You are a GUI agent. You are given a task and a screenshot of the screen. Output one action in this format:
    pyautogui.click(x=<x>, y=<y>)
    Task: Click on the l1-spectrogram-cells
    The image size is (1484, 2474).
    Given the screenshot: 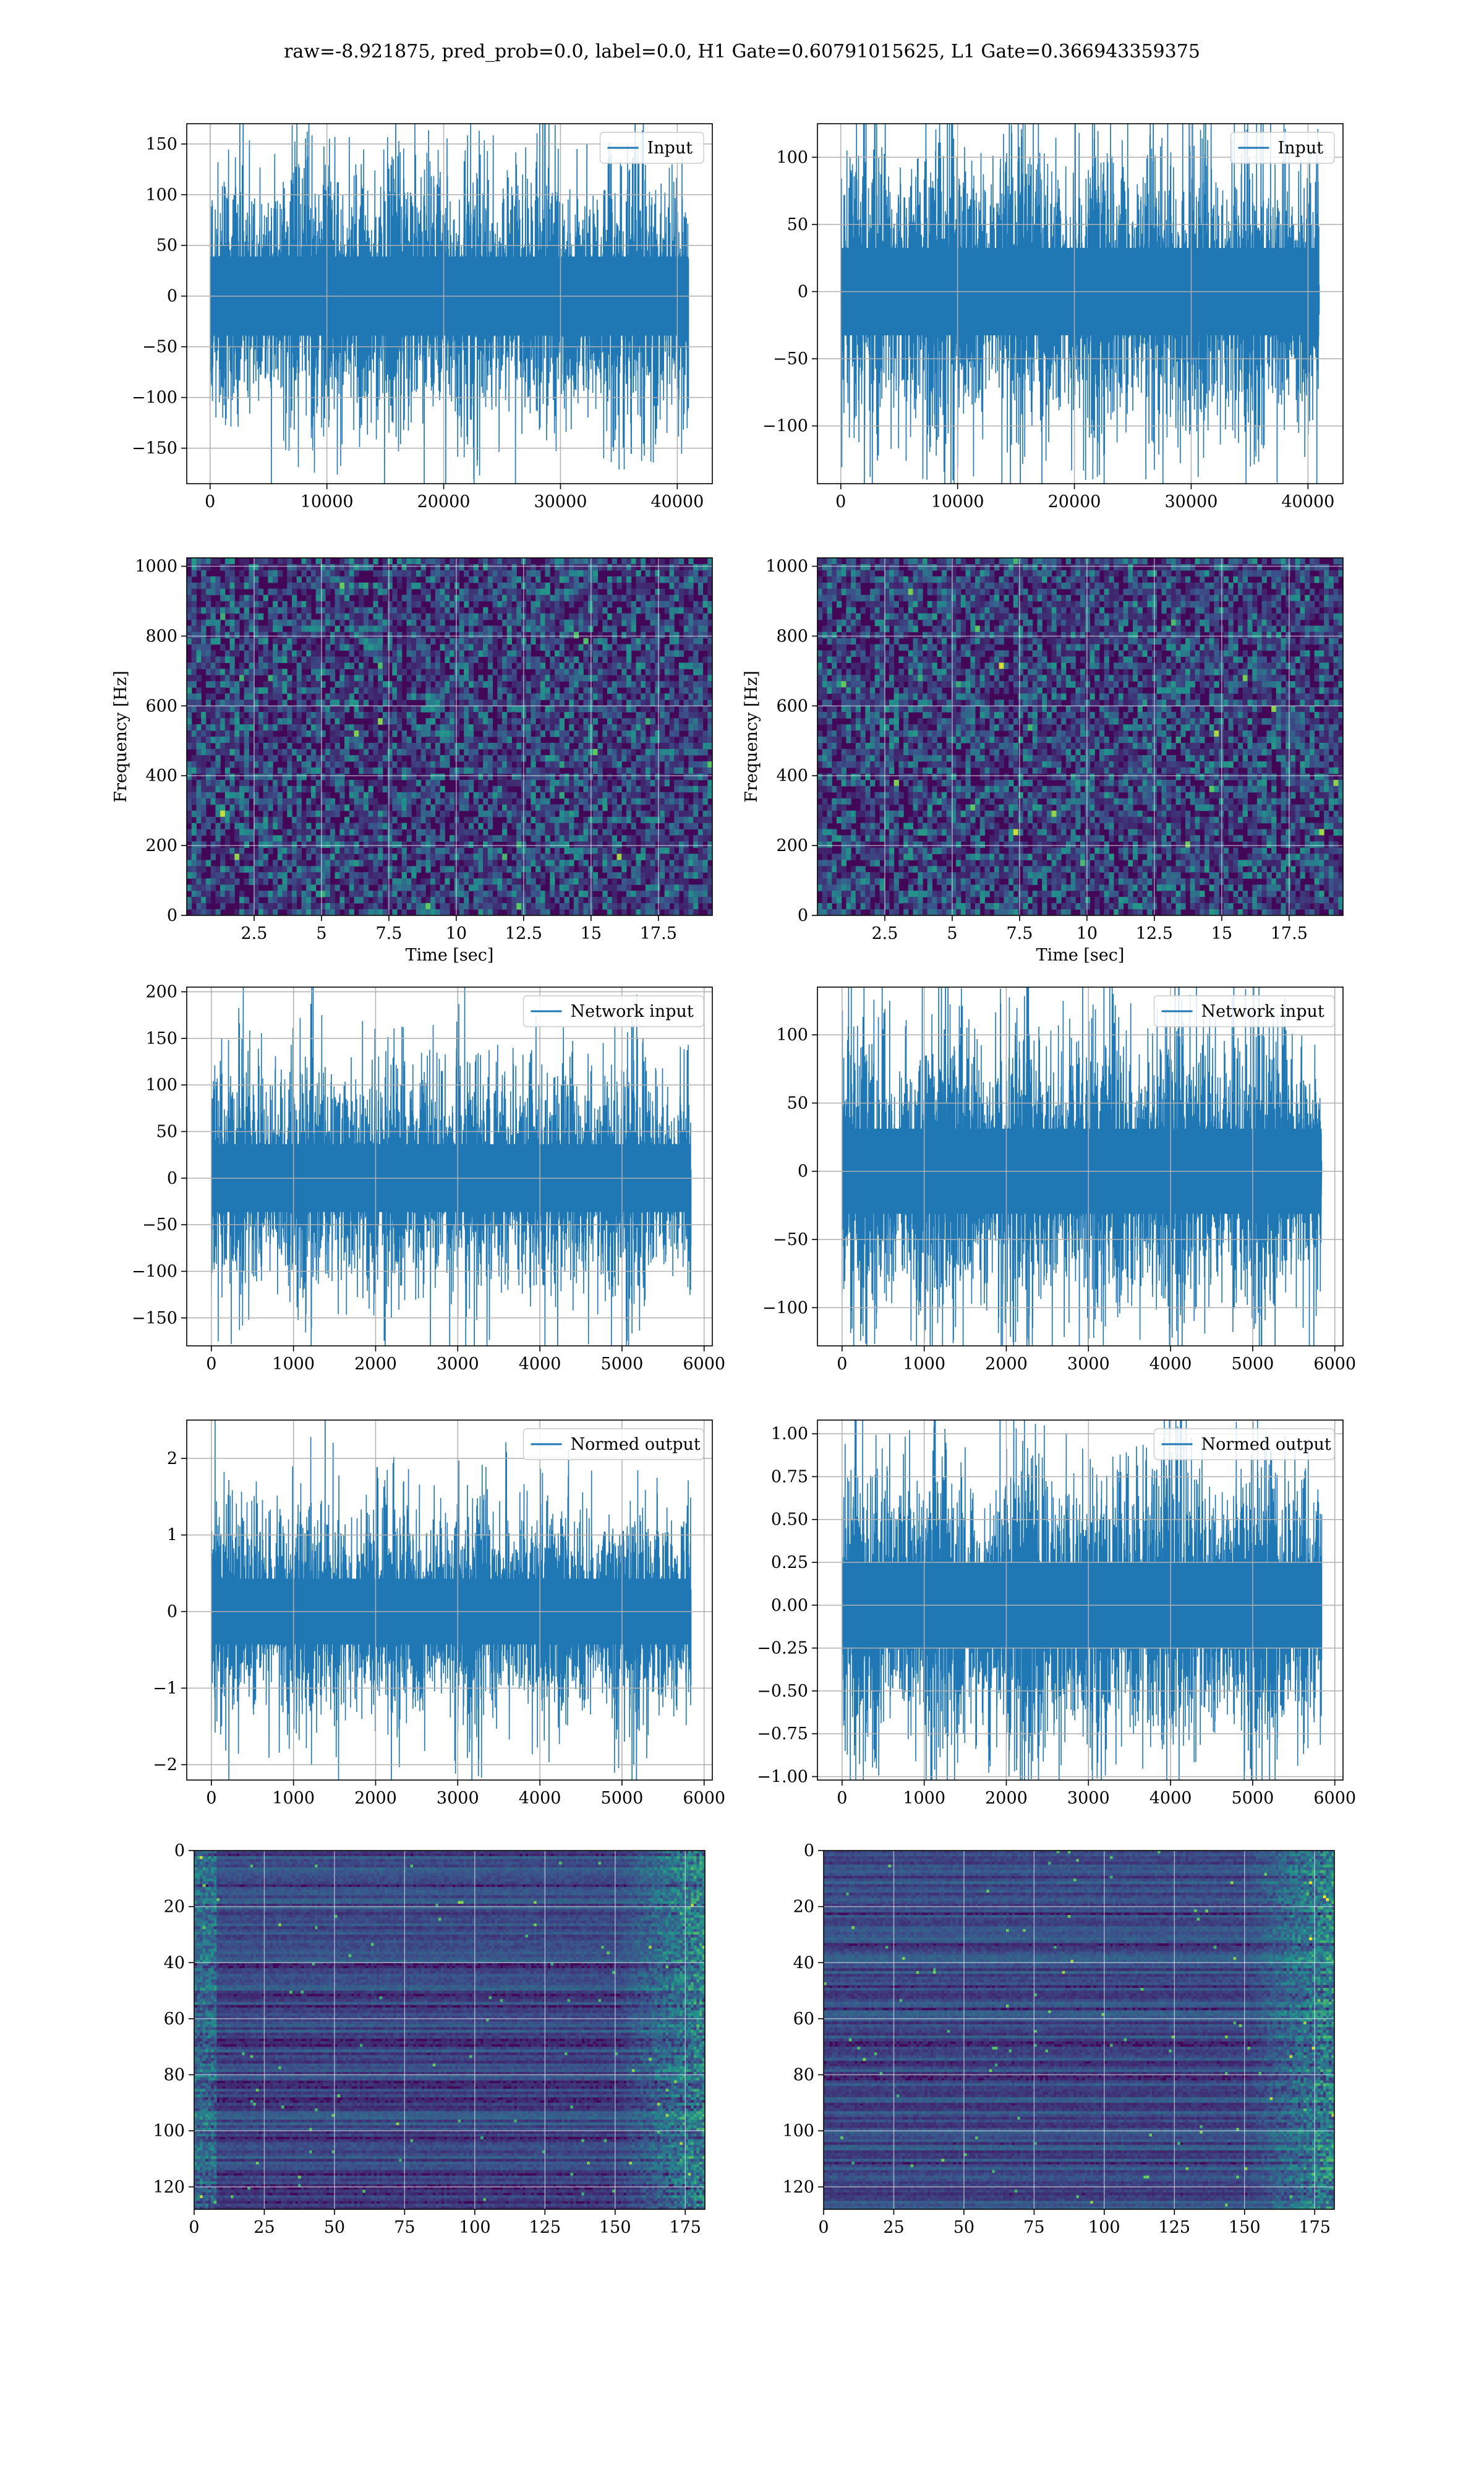 What is the action you would take?
    pyautogui.click(x=1080, y=736)
    